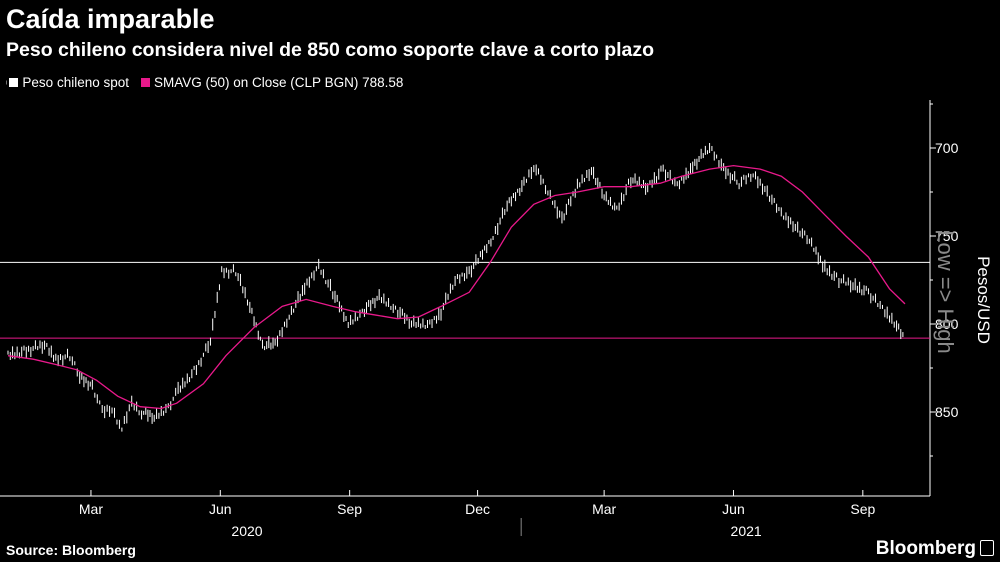 The height and width of the screenshot is (562, 1000). I want to click on legend-item-smavg: SMAVG (50) on Close (CLP BGN) 788.58, so click(272, 82).